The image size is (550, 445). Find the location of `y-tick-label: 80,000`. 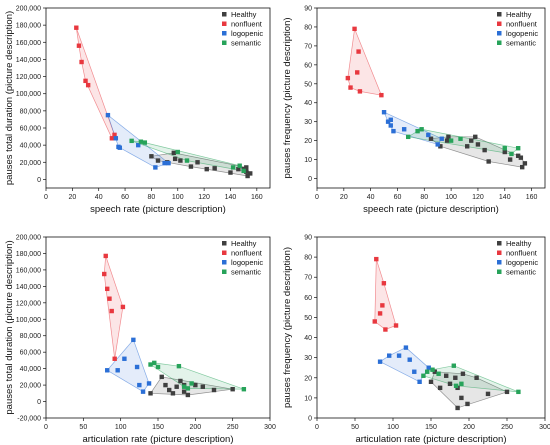

y-tick-label: 80,000 is located at coordinates (31, 336).